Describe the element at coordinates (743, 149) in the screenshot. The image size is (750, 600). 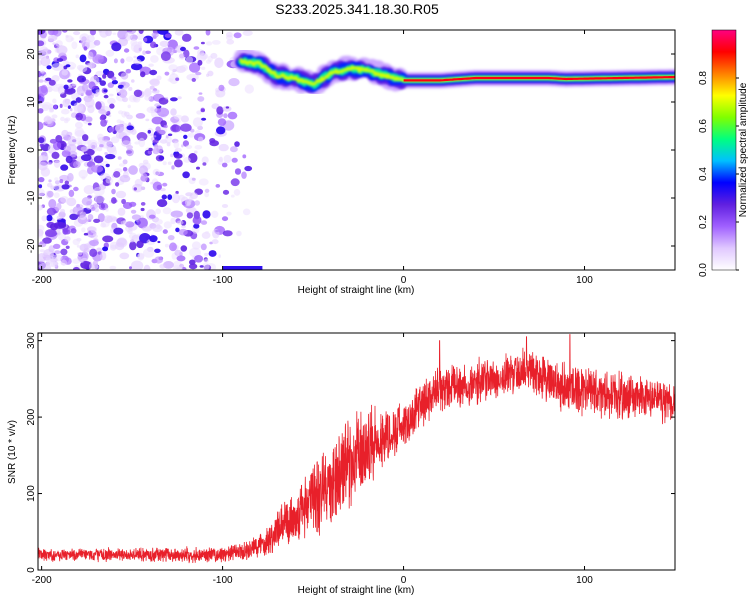
I see `colorbar-label: Normalized spectral amplitude` at that location.